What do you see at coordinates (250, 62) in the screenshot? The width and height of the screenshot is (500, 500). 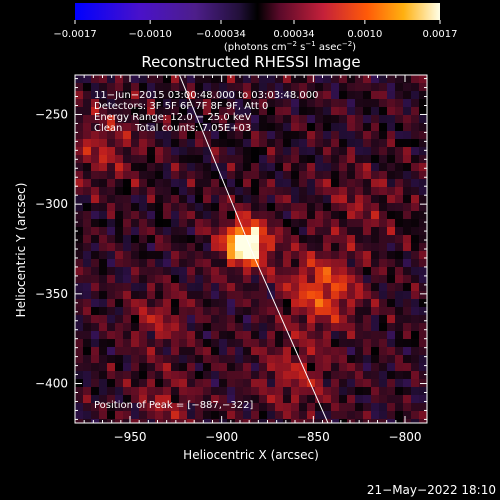 I see `chart-title: Reconstructed RHESSI Image` at bounding box center [250, 62].